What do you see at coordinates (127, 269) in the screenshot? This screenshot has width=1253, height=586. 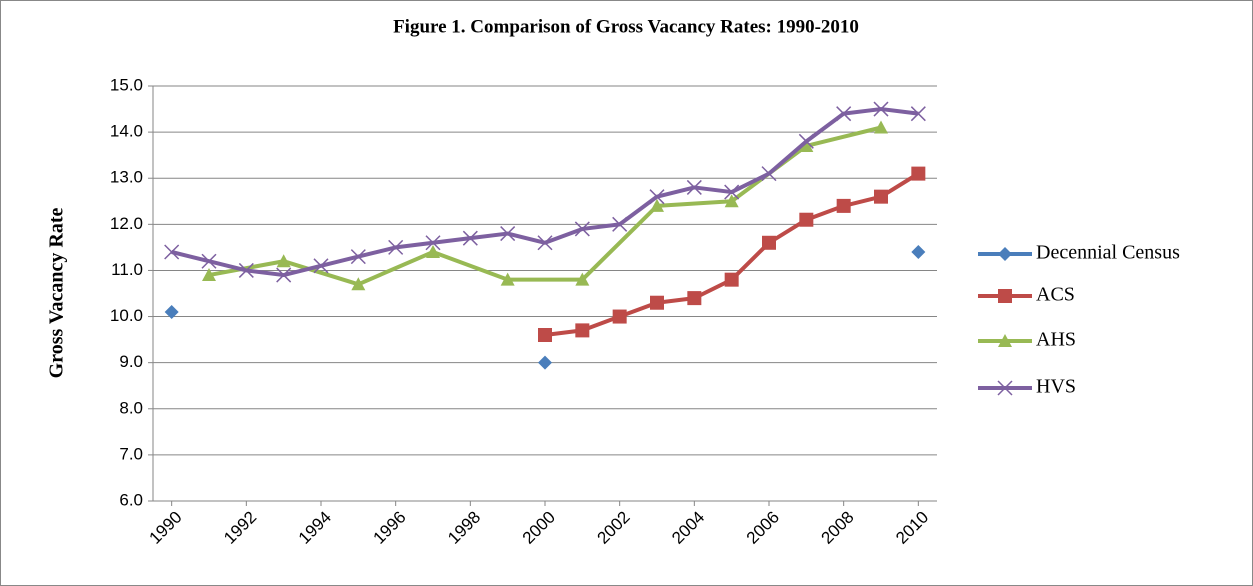 I see `y-tick-label: 11.0` at bounding box center [127, 269].